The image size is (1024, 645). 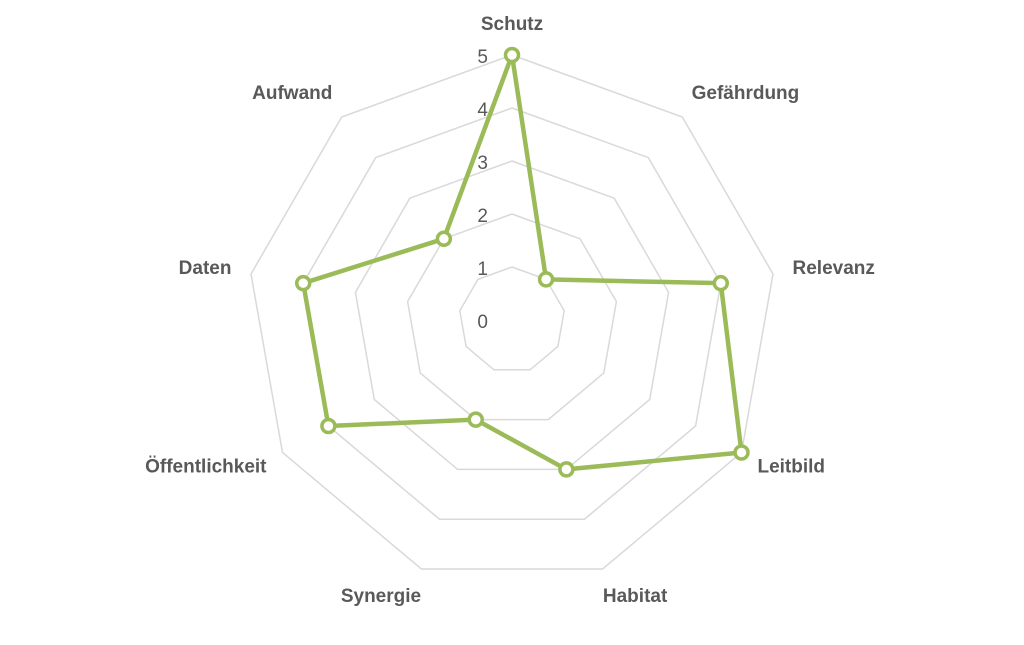 What do you see at coordinates (206, 467) in the screenshot?
I see `category-label: Öffentlichkeit` at bounding box center [206, 467].